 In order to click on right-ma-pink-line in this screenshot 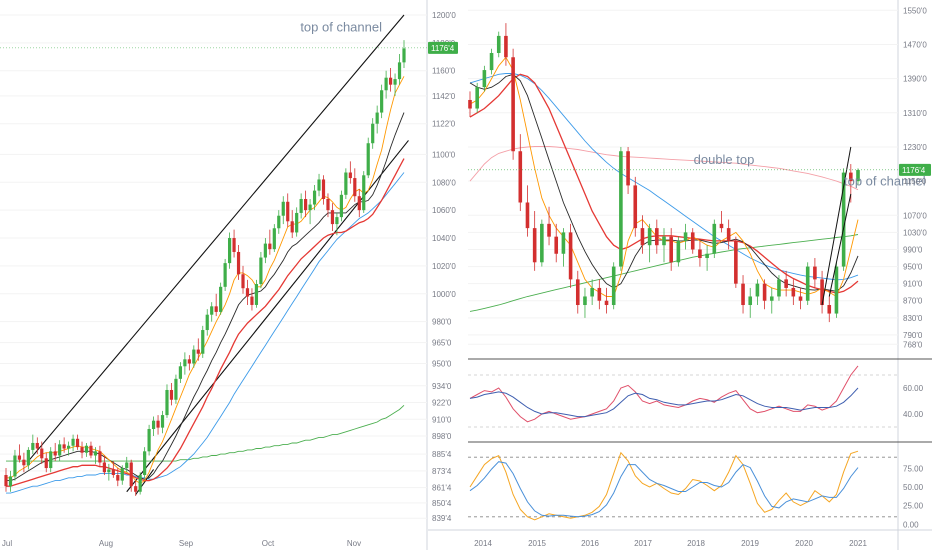, I will do `click(664, 168)`.